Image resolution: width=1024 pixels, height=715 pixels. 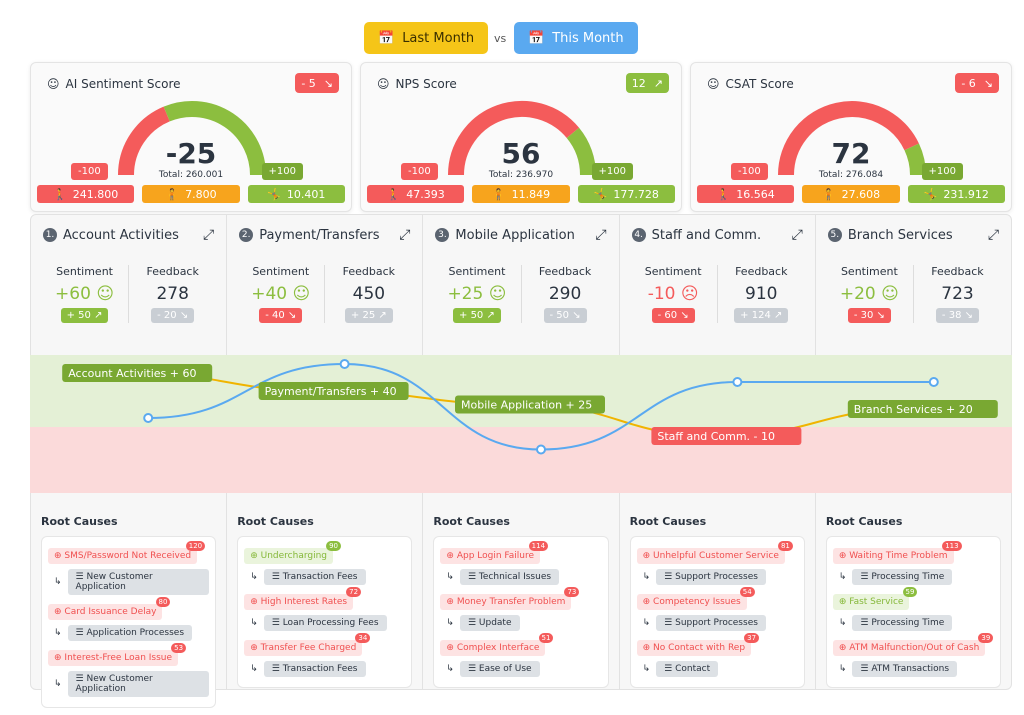 I want to click on gauge-value: -25, so click(x=191, y=153).